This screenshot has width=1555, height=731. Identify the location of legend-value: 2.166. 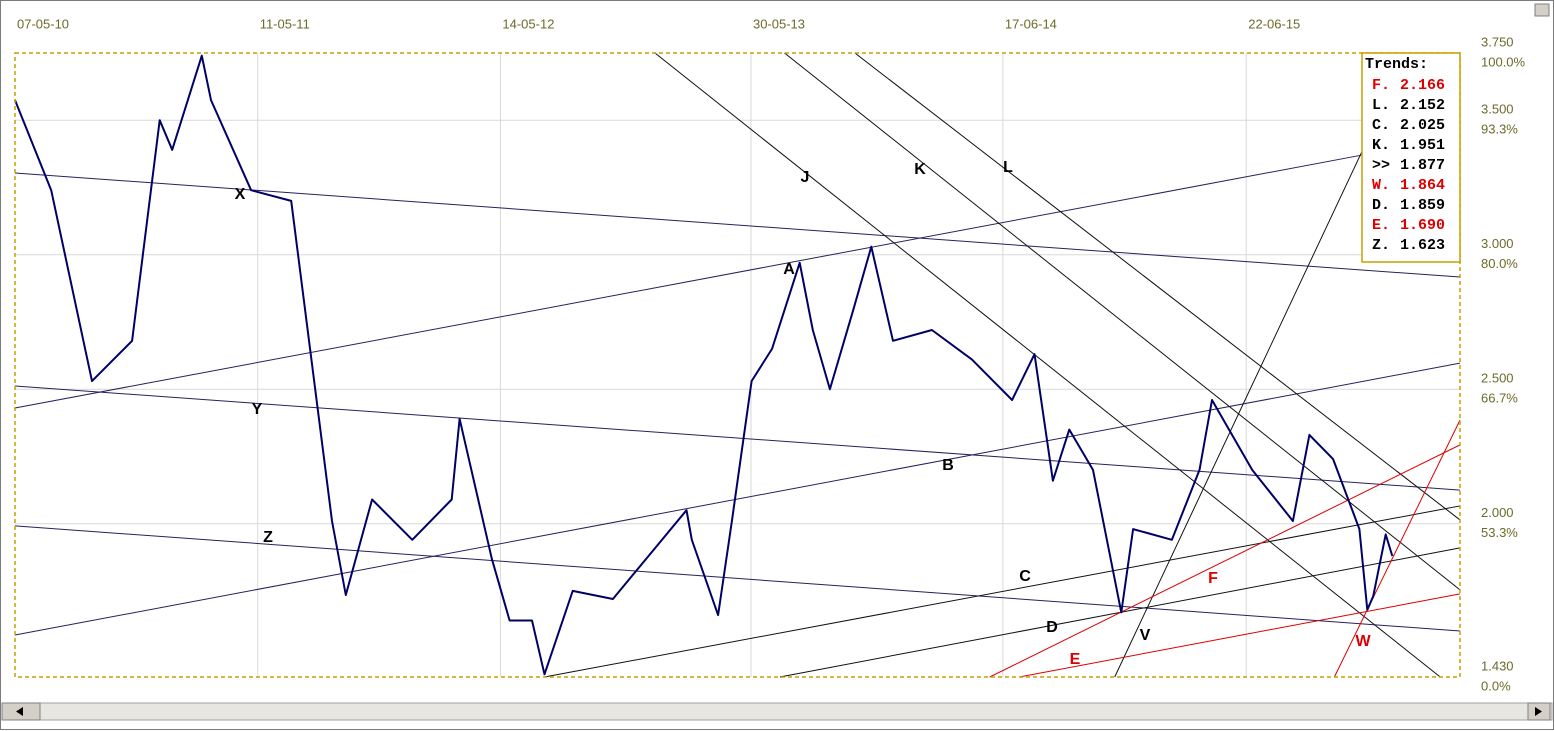
(1422, 85).